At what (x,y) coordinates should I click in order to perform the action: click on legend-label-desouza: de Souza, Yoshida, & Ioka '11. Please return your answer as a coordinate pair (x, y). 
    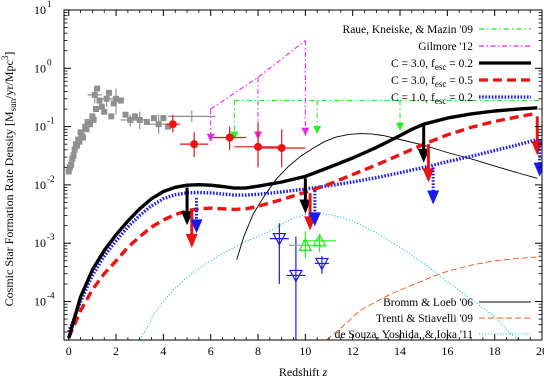
    Looking at the image, I should click on (404, 335).